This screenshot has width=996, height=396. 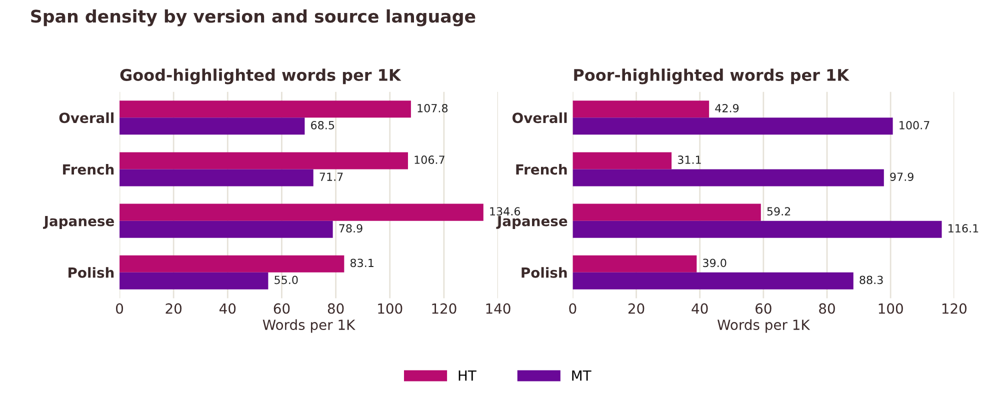 What do you see at coordinates (433, 108) in the screenshot?
I see `data-label: 107.8` at bounding box center [433, 108].